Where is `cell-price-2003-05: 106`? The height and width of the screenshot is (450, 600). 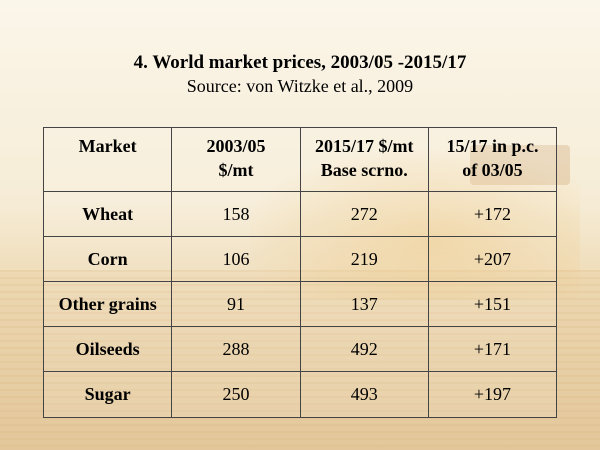 cell-price-2003-05: 106 is located at coordinates (236, 259).